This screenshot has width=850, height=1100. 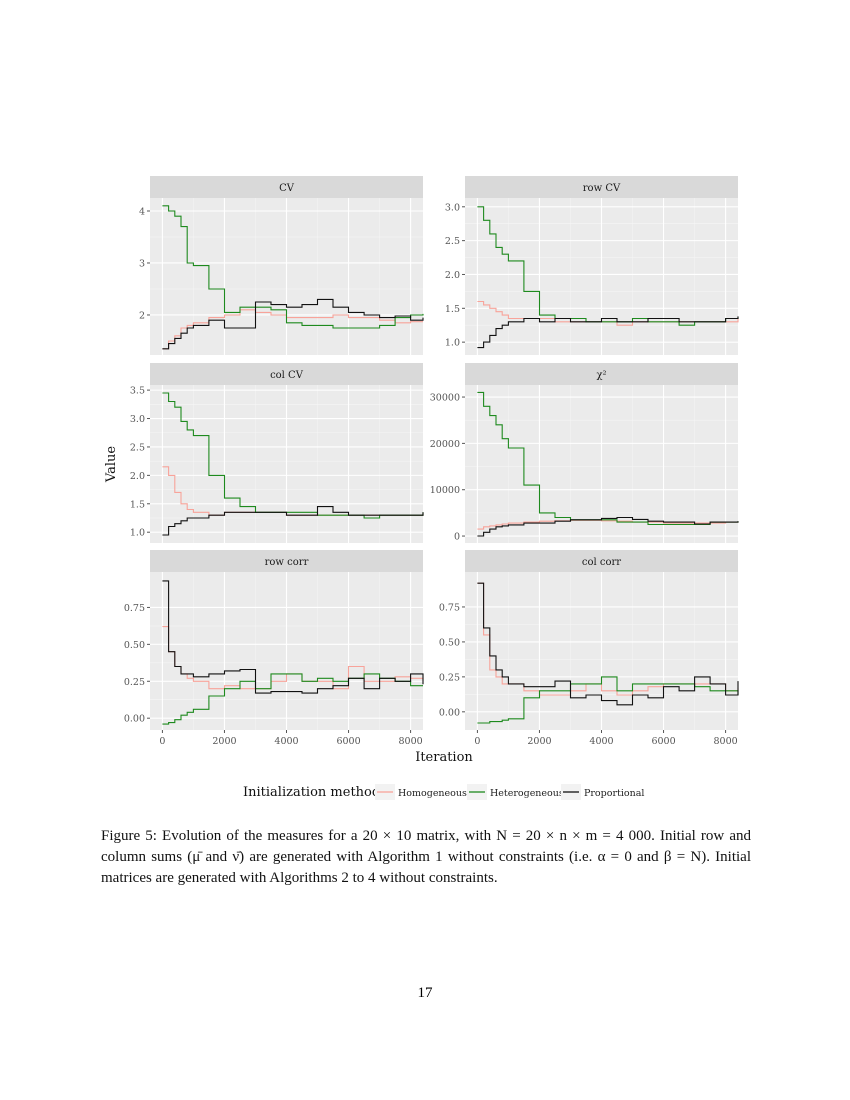 I want to click on legend-title: Initialization method, so click(x=311, y=792).